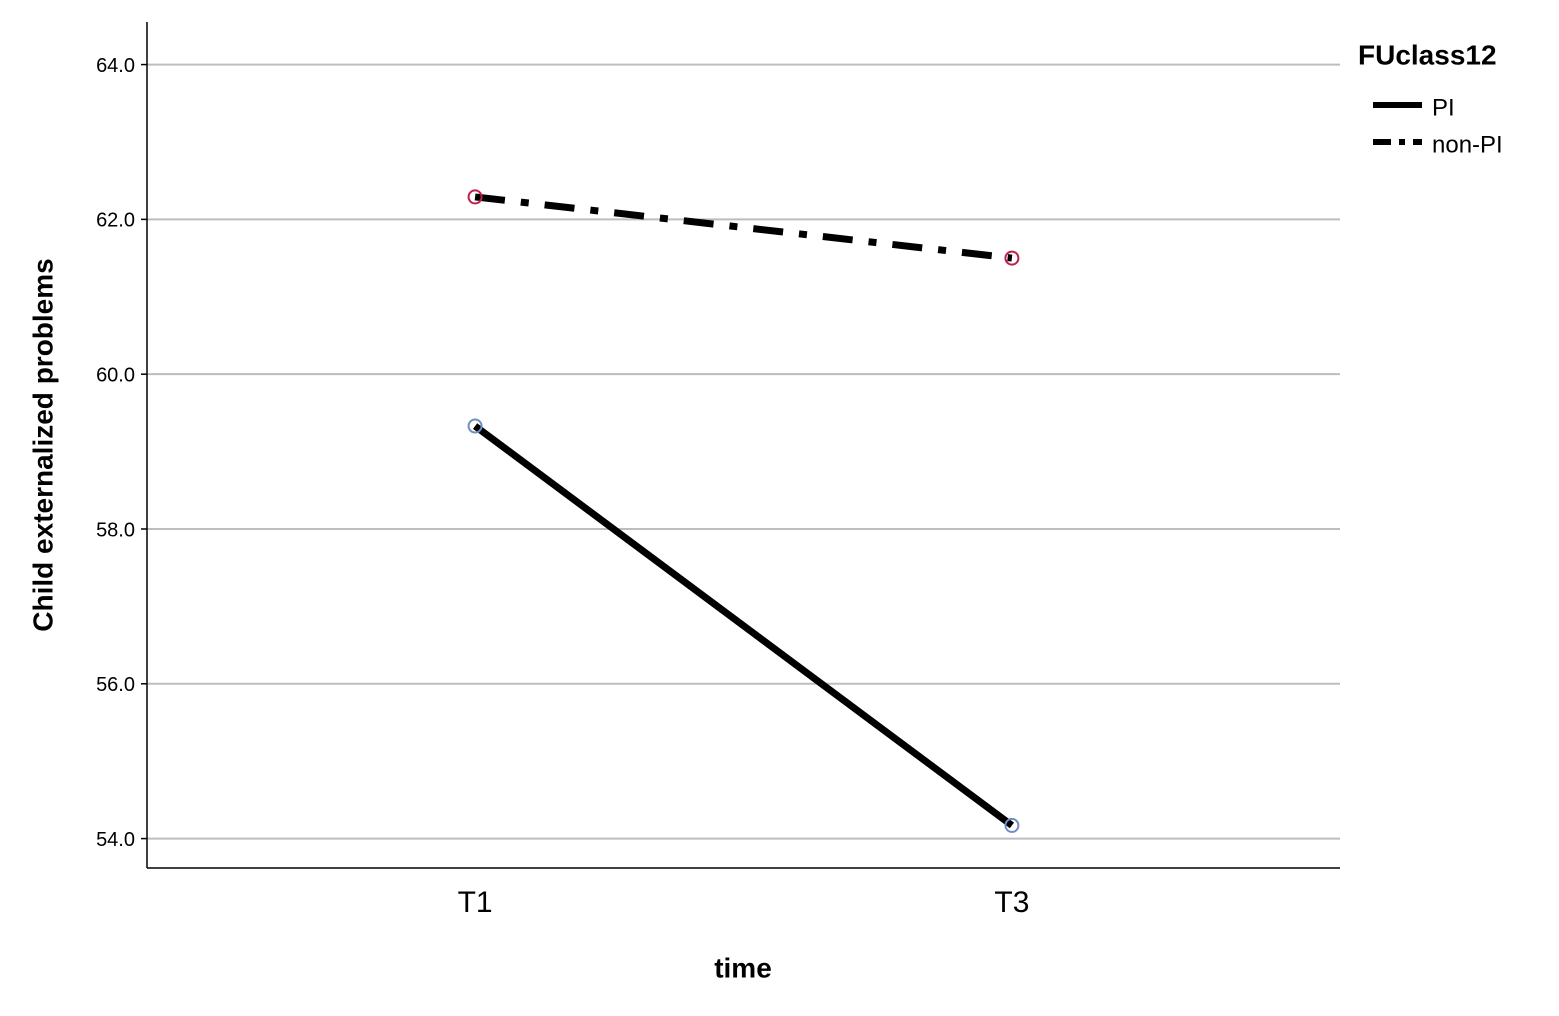  What do you see at coordinates (743, 967) in the screenshot?
I see `x-axis-label: time` at bounding box center [743, 967].